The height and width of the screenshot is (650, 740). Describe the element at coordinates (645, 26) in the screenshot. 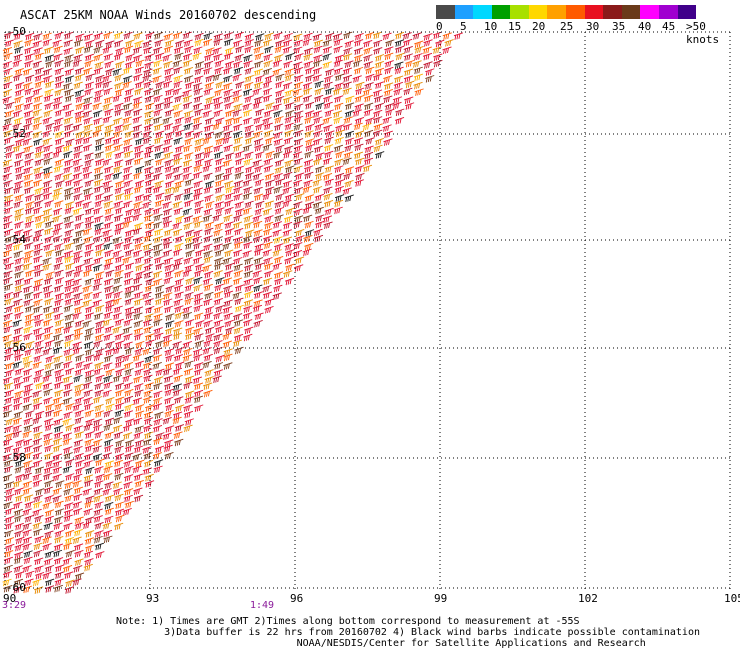

I see `scale-label: 40` at that location.